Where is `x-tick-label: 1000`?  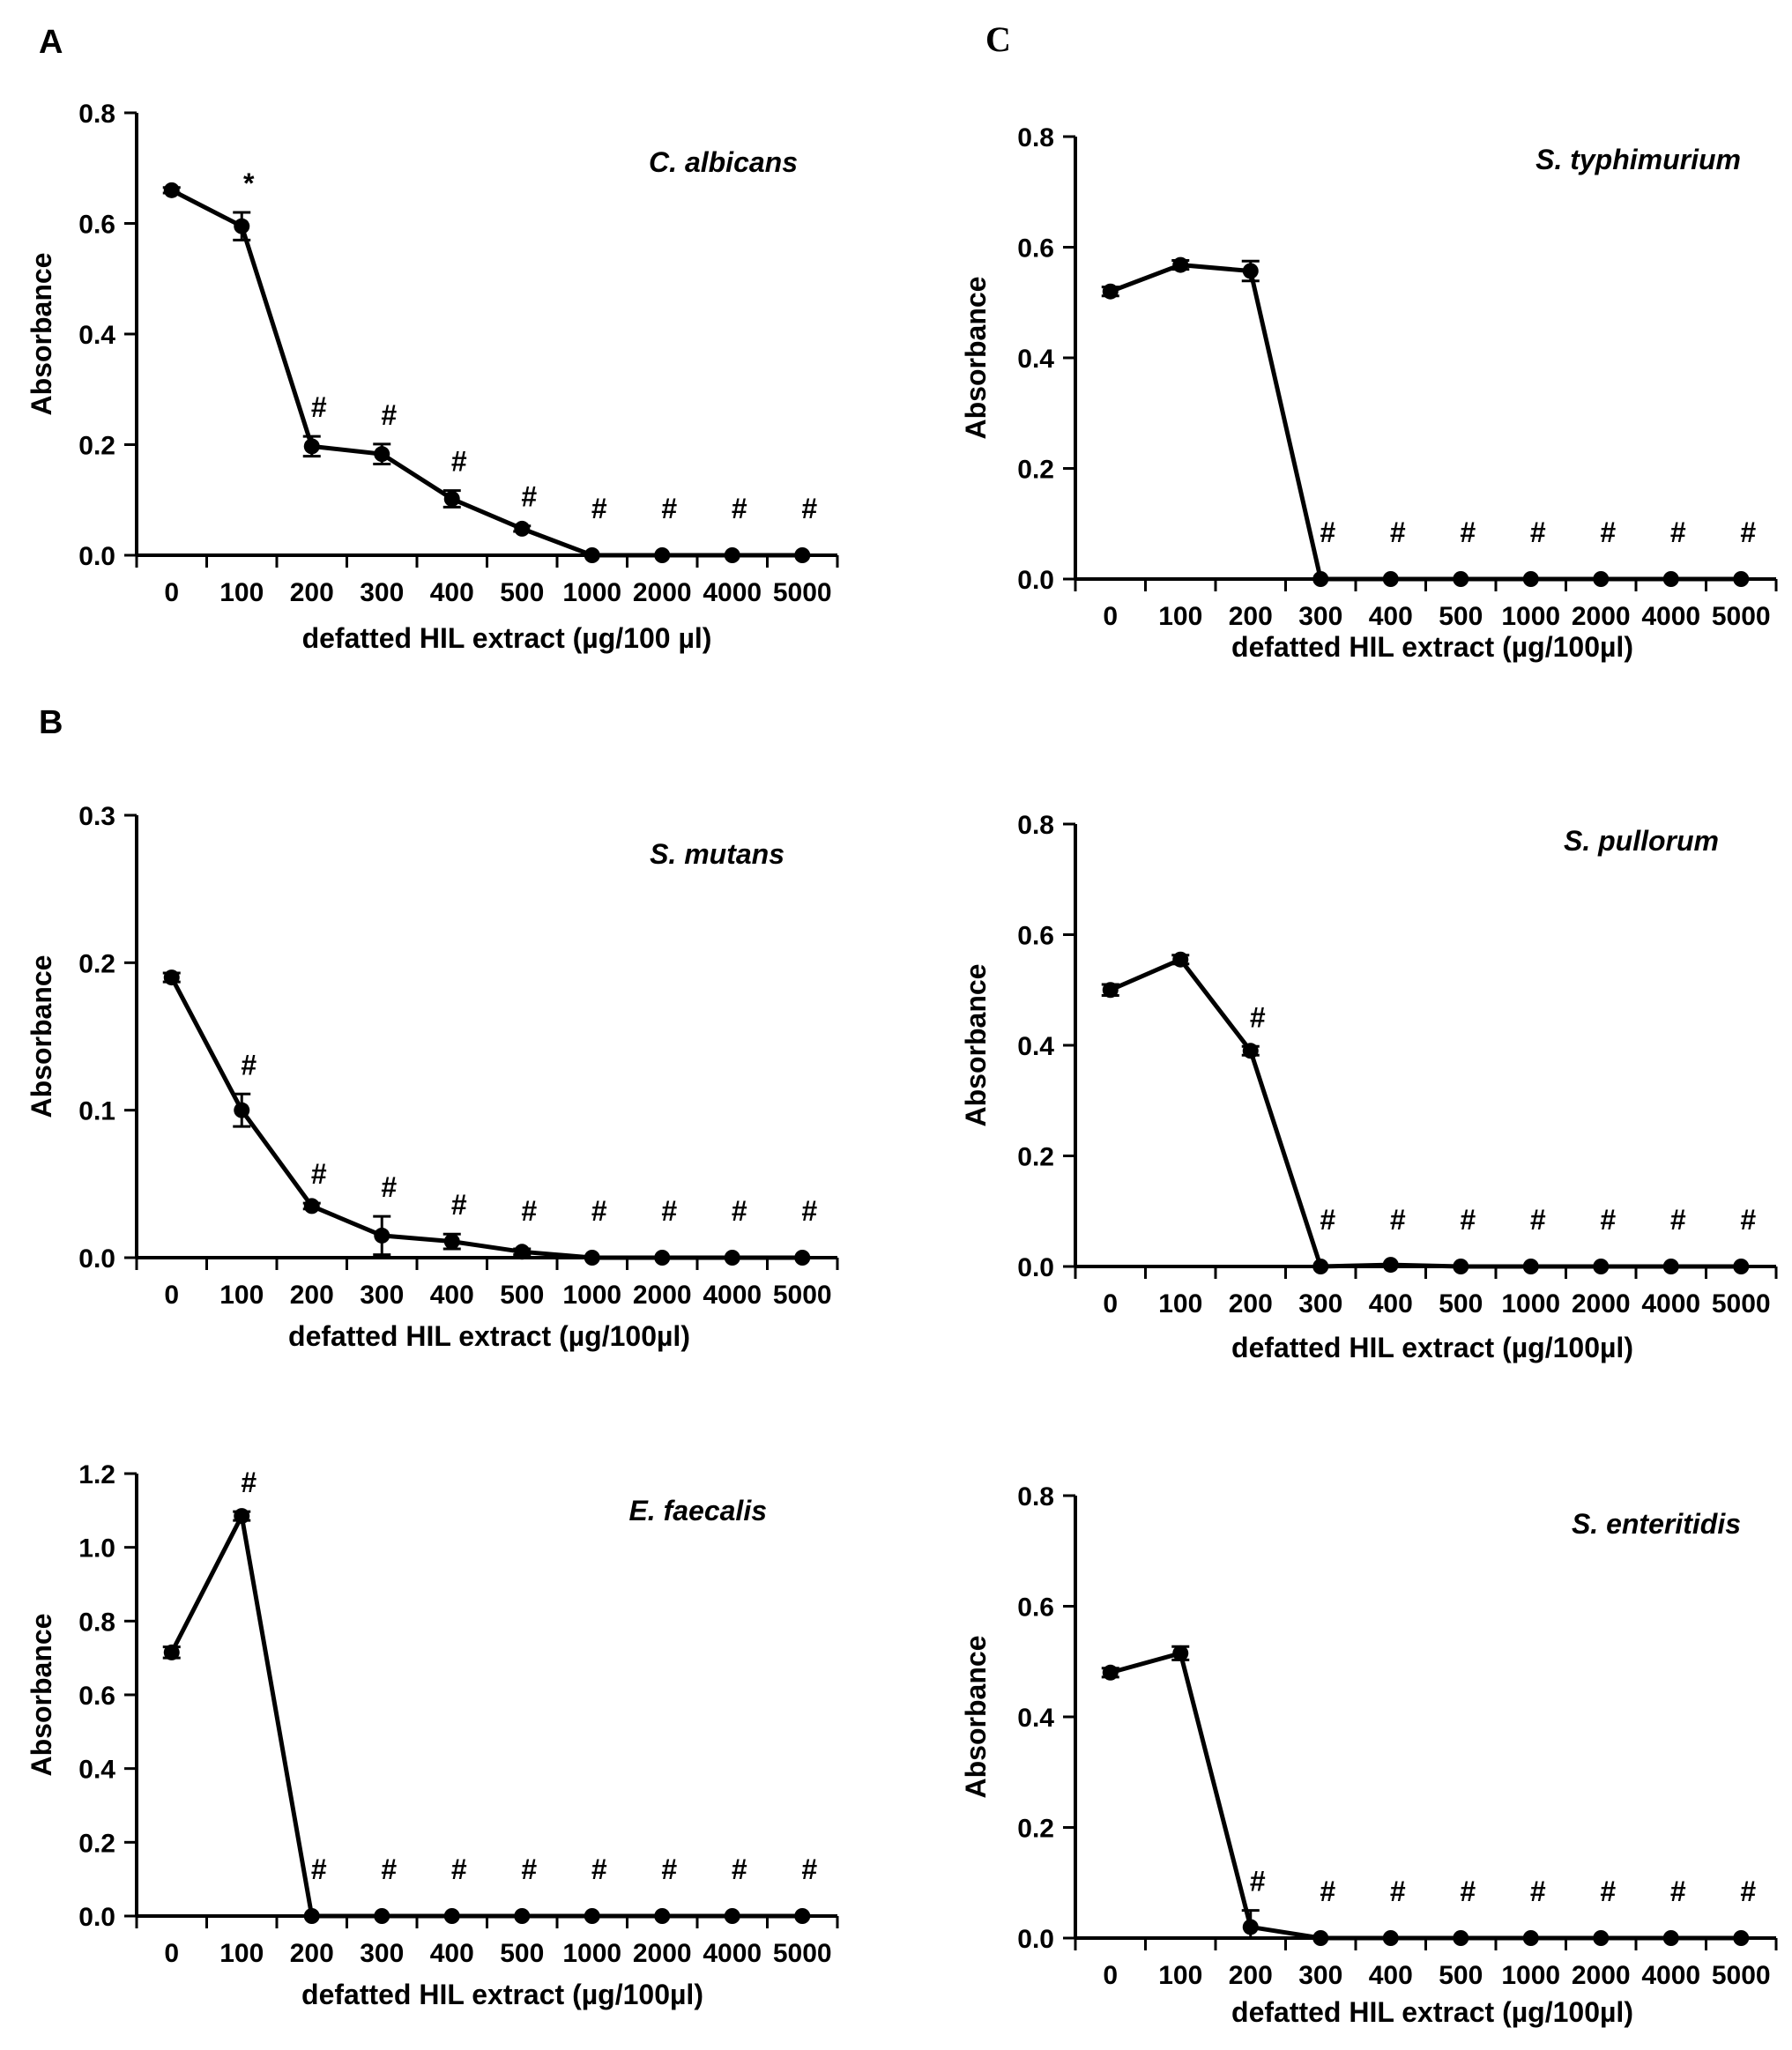
x-tick-label: 1000 is located at coordinates (1530, 1303).